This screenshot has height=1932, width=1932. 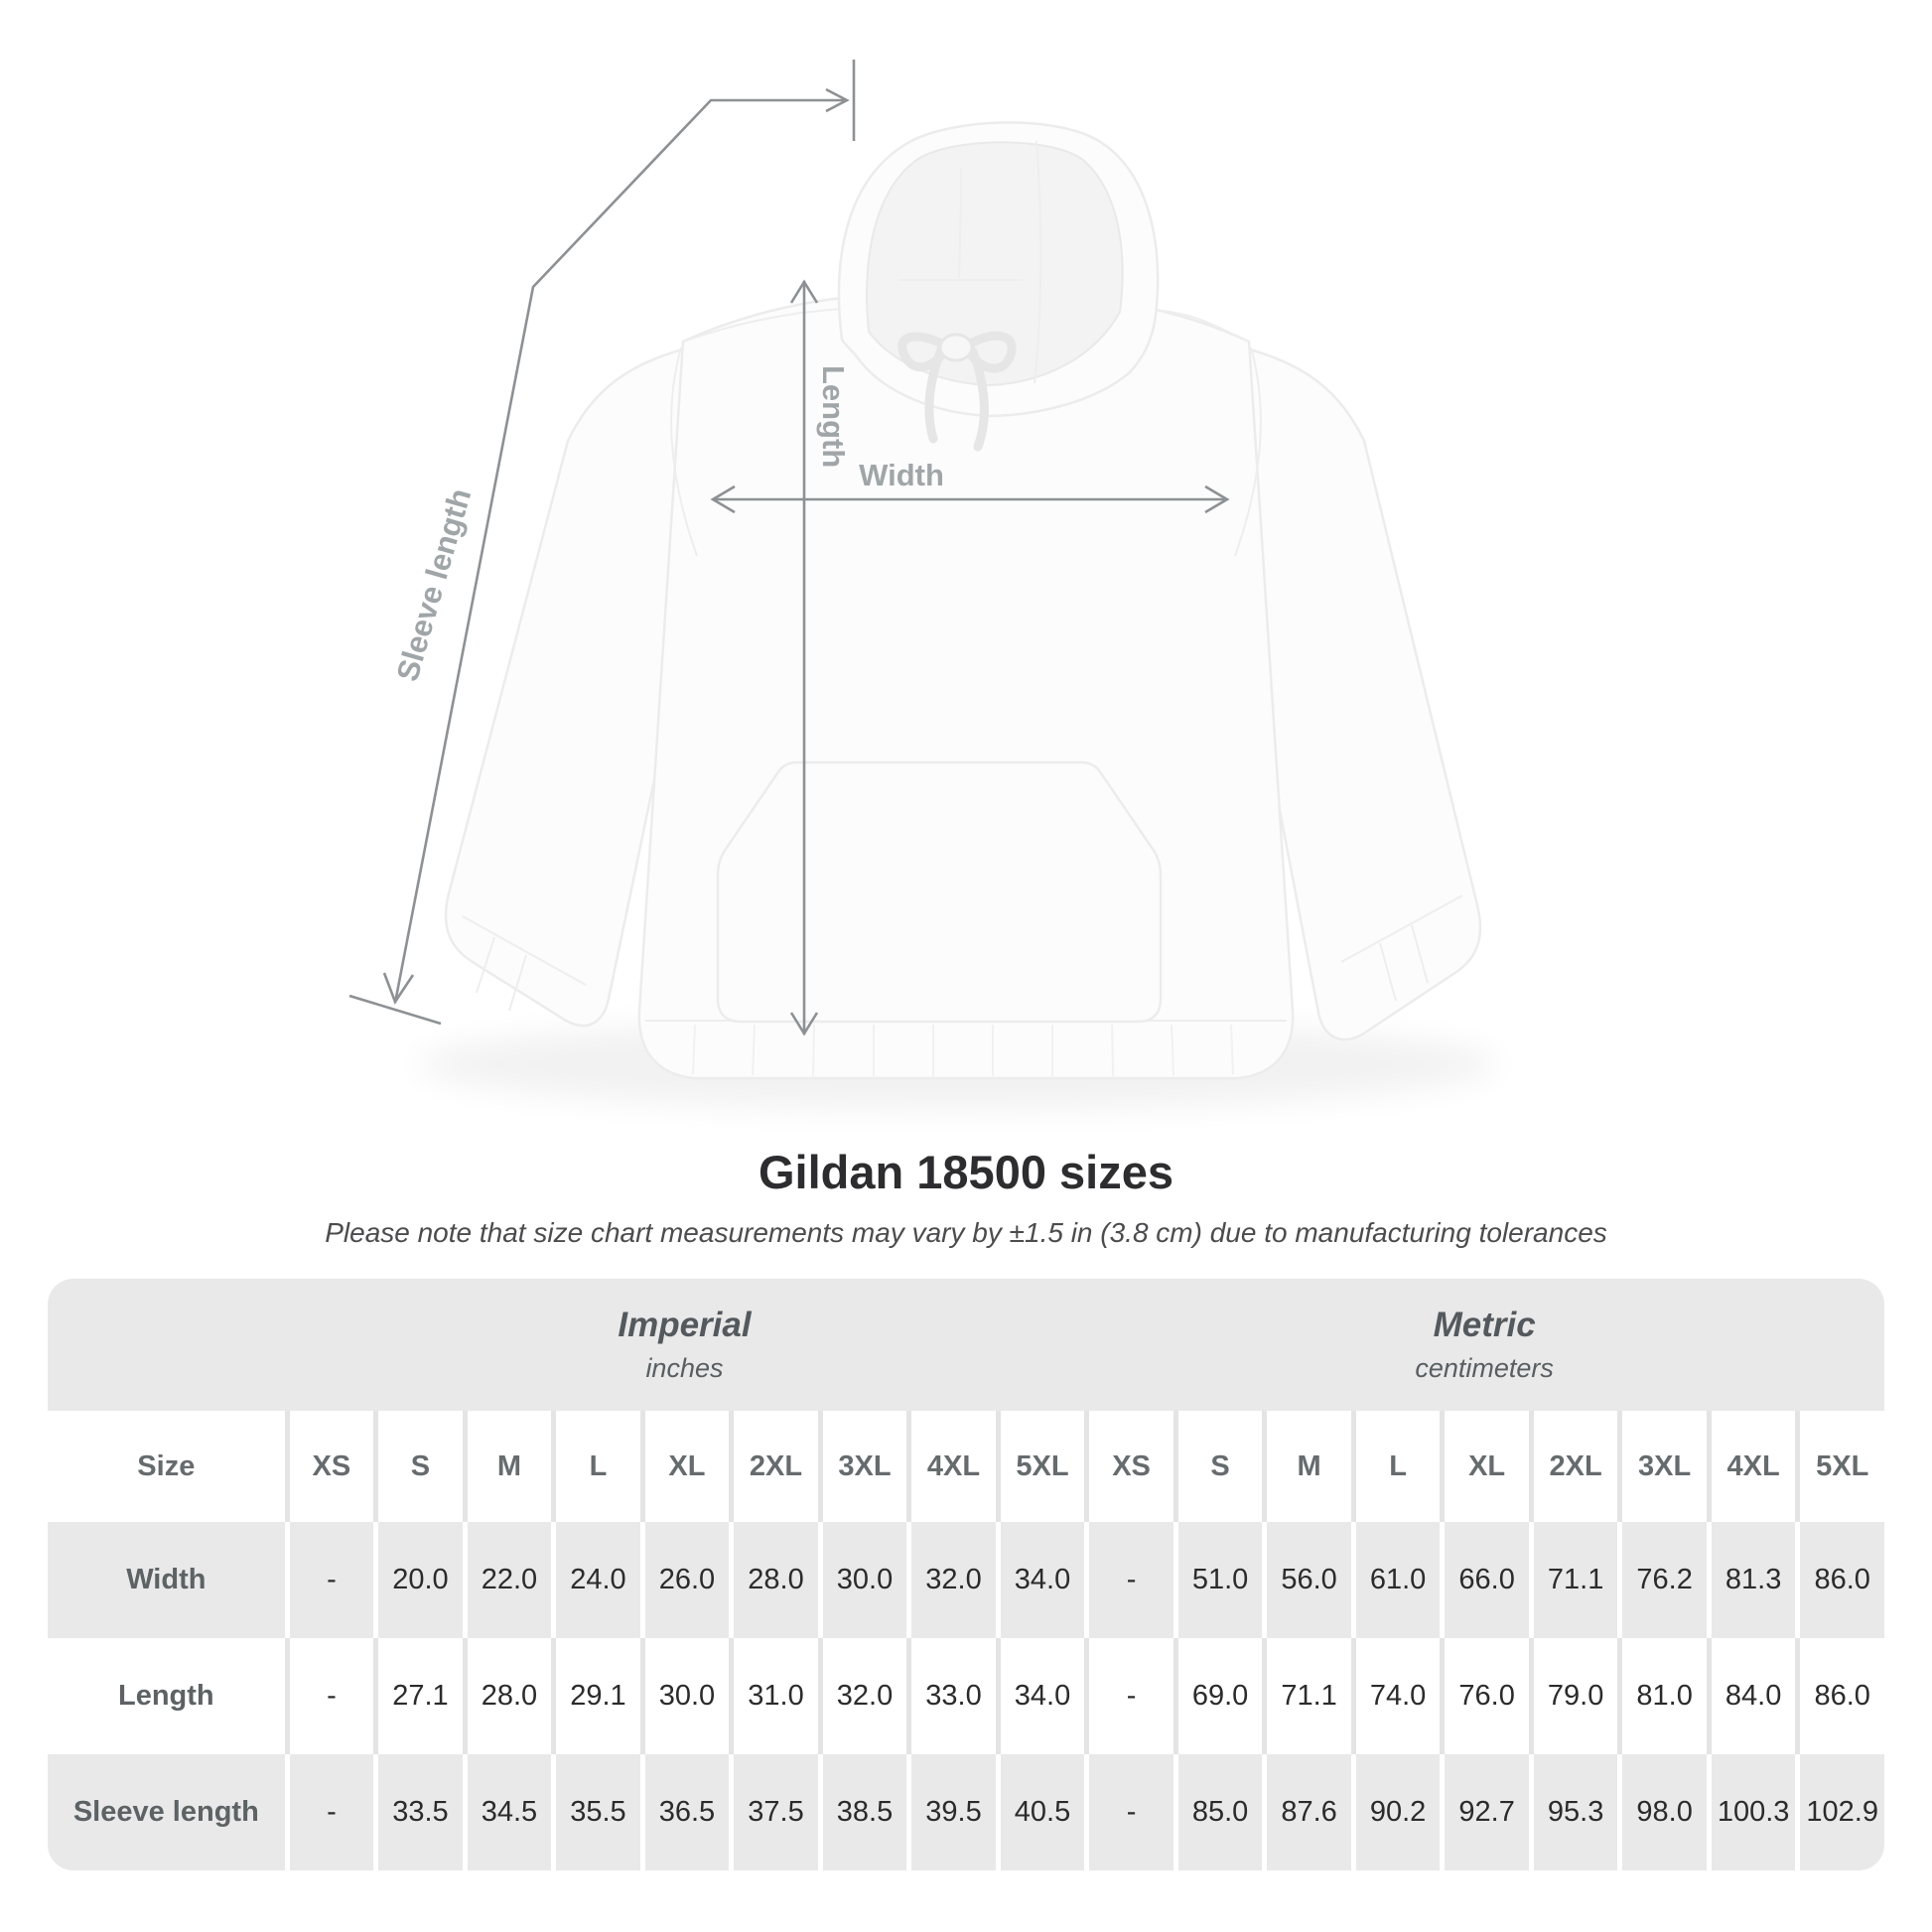 What do you see at coordinates (595, 1580) in the screenshot?
I see `cell: 24.0` at bounding box center [595, 1580].